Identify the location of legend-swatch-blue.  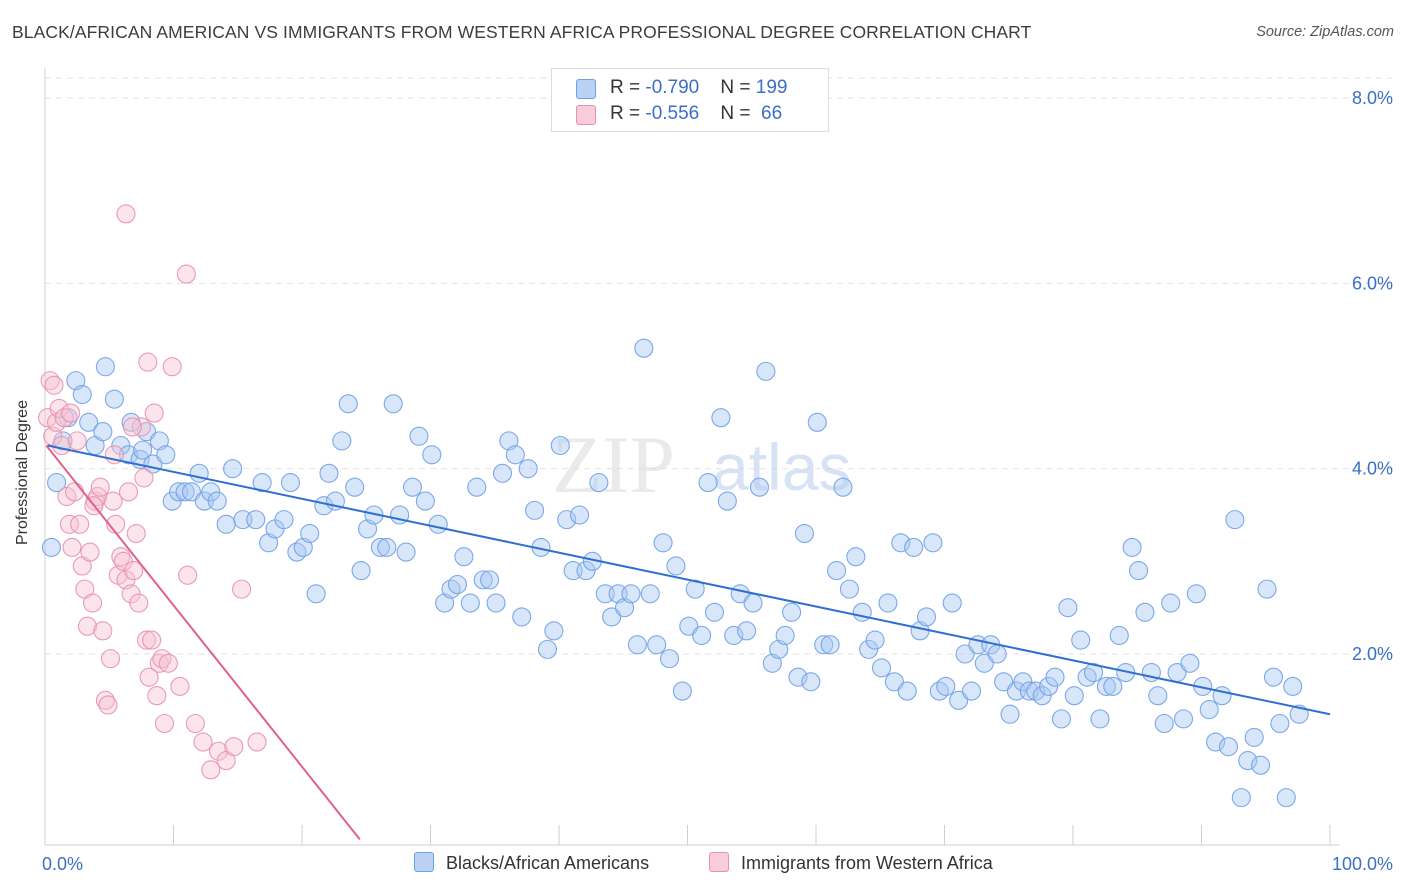
(424, 862).